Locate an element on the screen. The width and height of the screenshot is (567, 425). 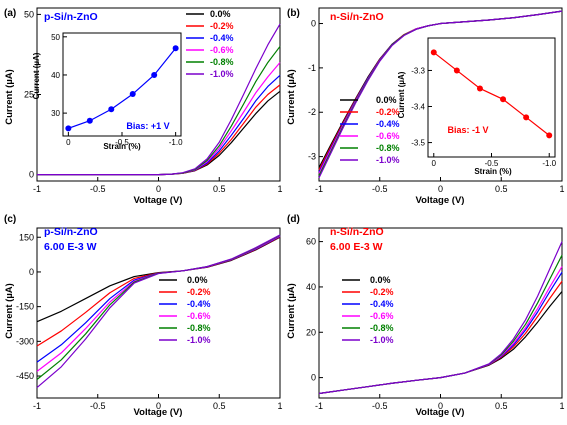
panel-c-ytick-label: 0 is located at coordinates (31, 272).